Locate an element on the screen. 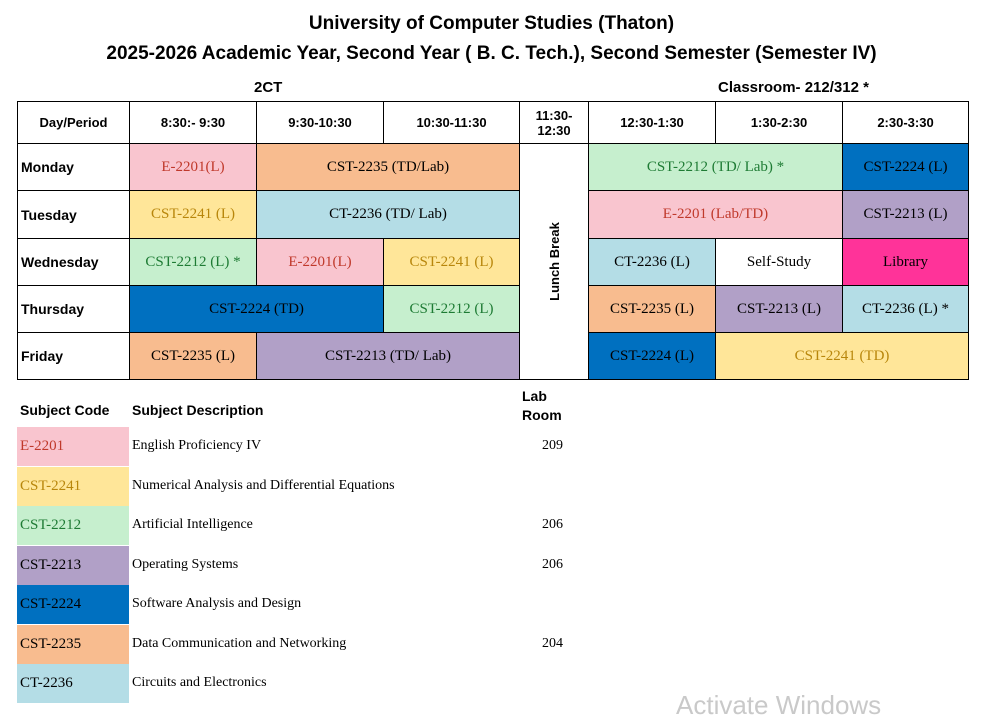 This screenshot has height=721, width=983. classroom-label: Classroom- 212/312 * is located at coordinates (793, 87).